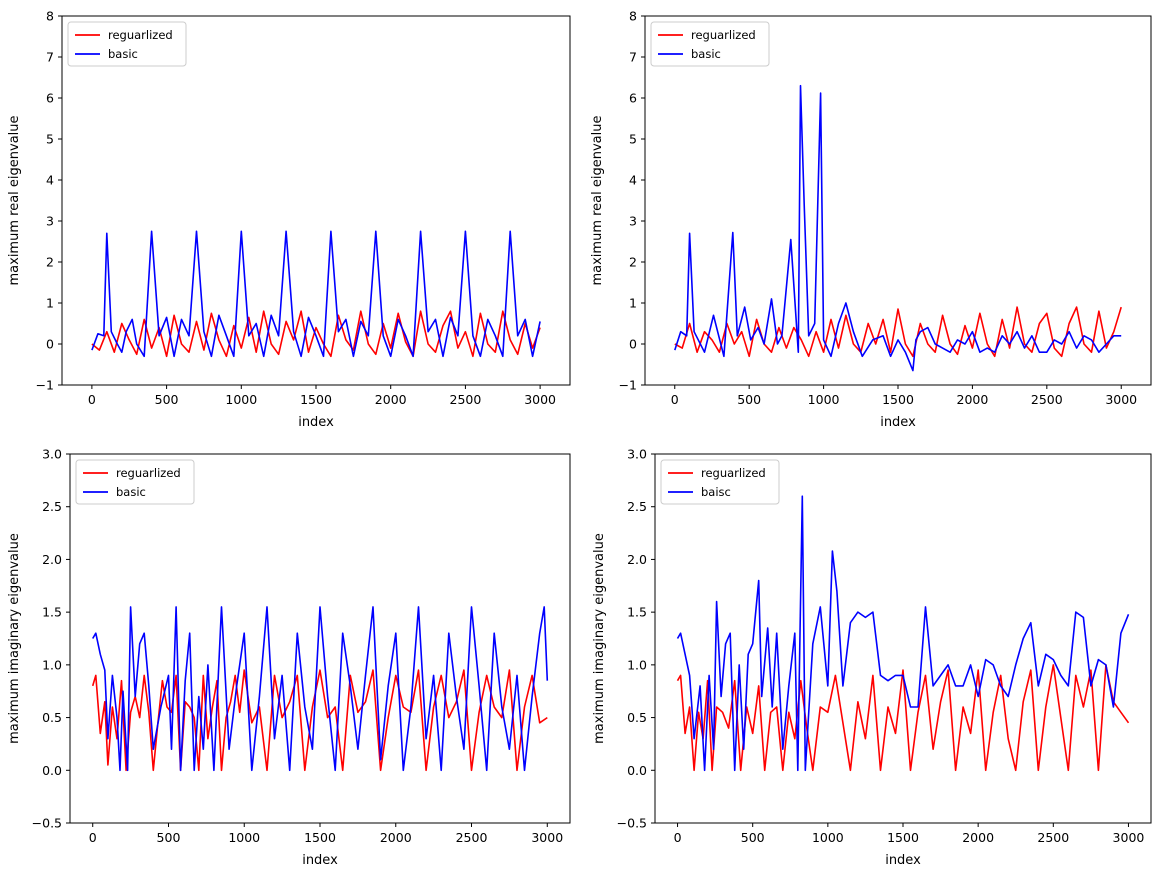  Describe the element at coordinates (52, 717) in the screenshot. I see `y-tick-label: 0.5` at that location.